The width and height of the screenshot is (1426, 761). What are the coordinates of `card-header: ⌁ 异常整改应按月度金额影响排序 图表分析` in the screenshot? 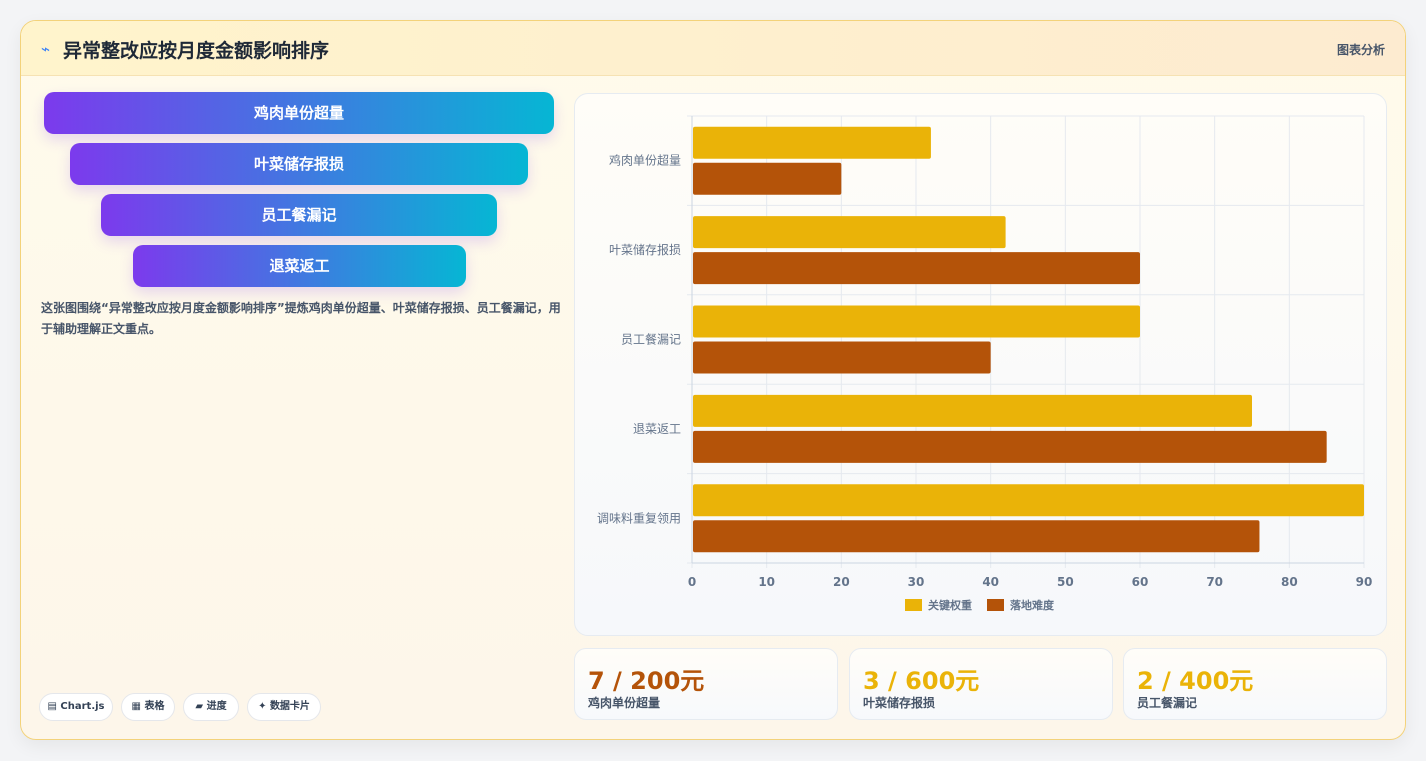 It's located at (713, 48).